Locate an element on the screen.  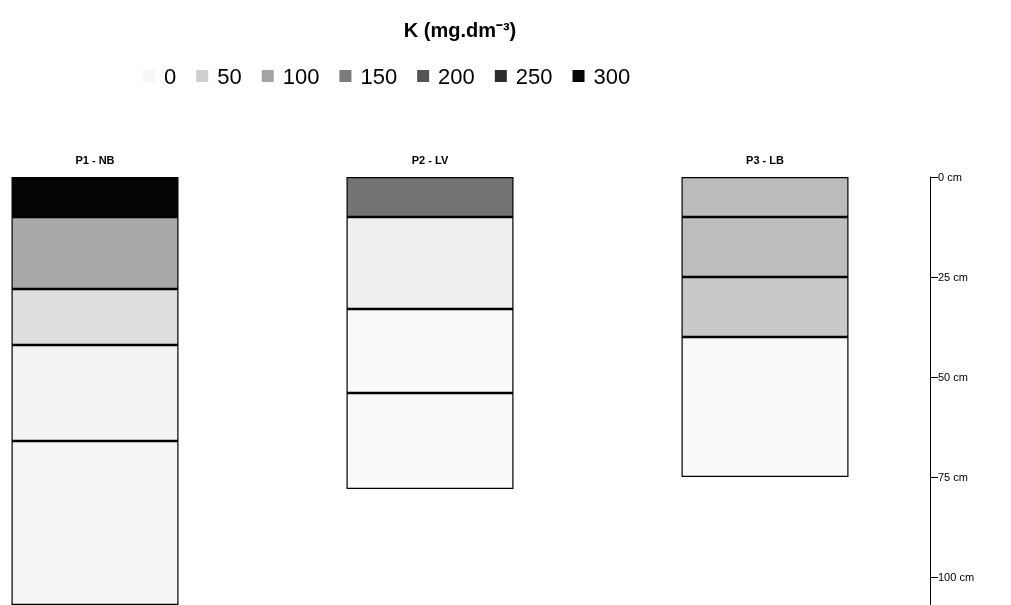
legend-label: 100 is located at coordinates (301, 76).